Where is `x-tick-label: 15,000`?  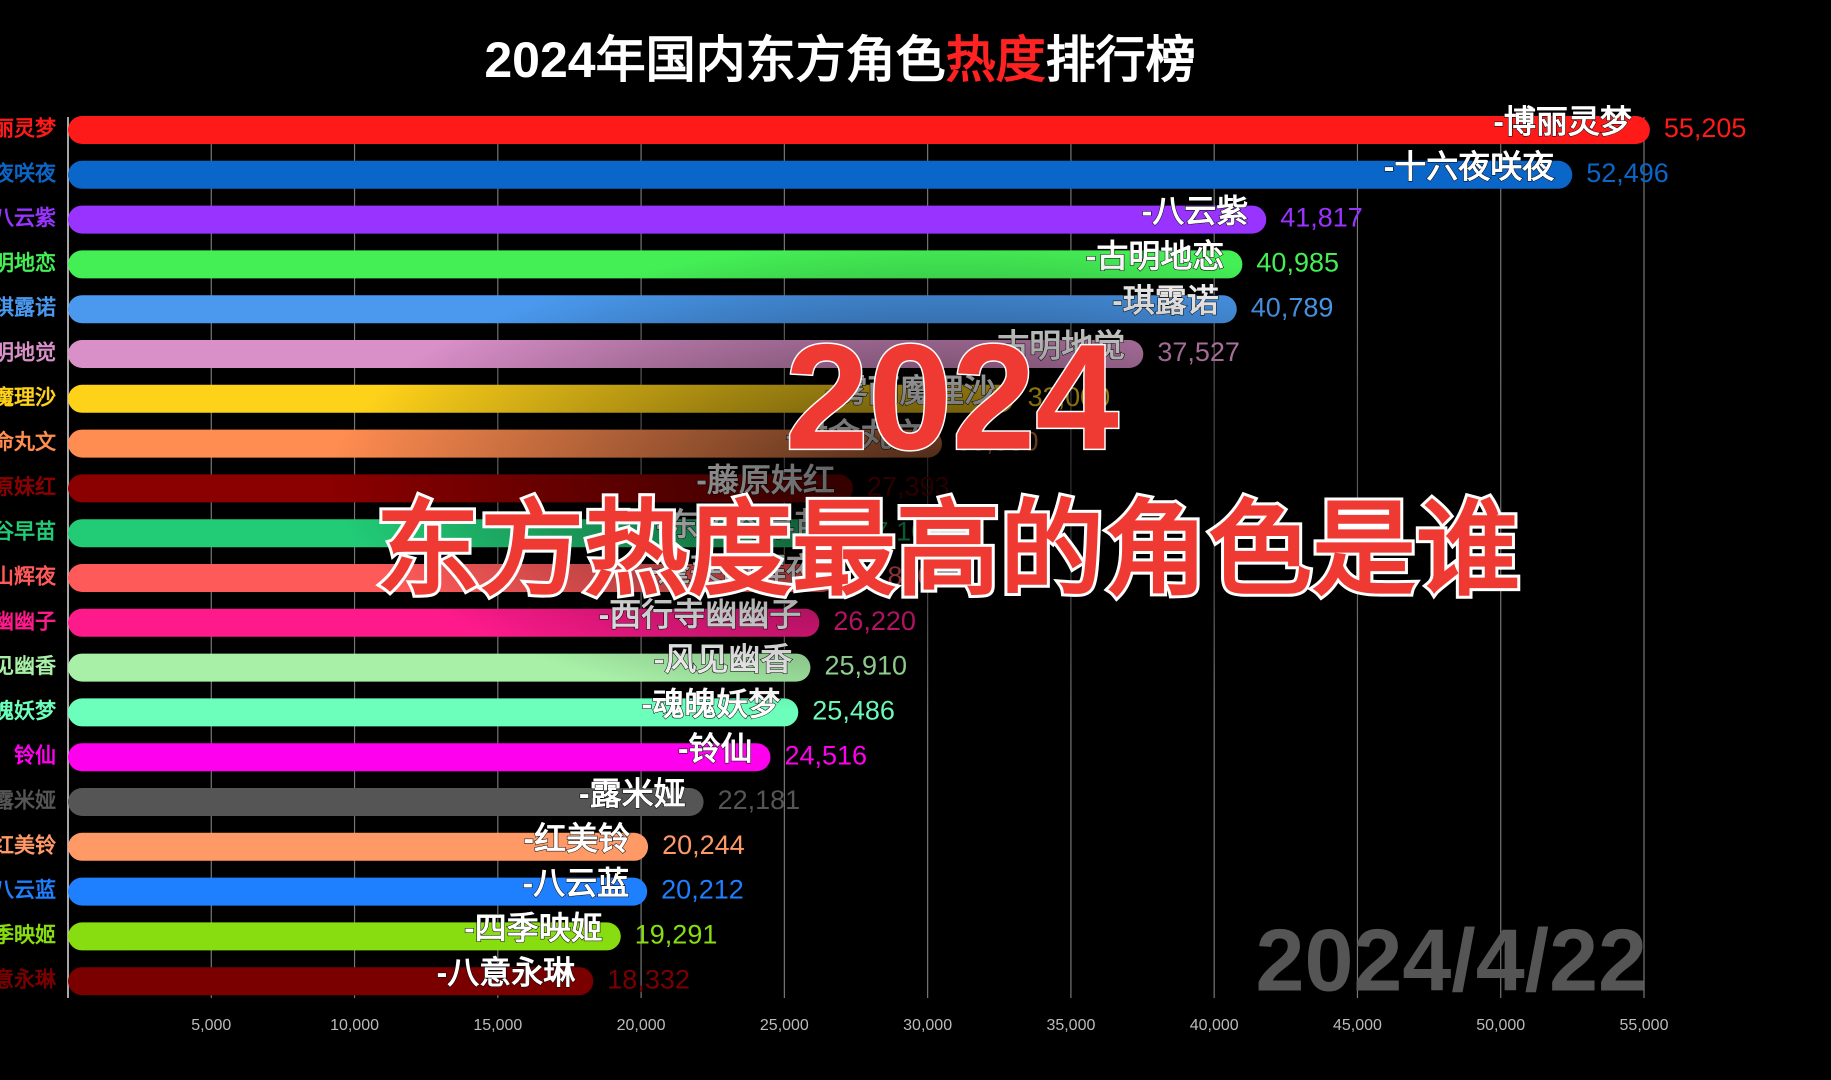
x-tick-label: 15,000 is located at coordinates (497, 1025).